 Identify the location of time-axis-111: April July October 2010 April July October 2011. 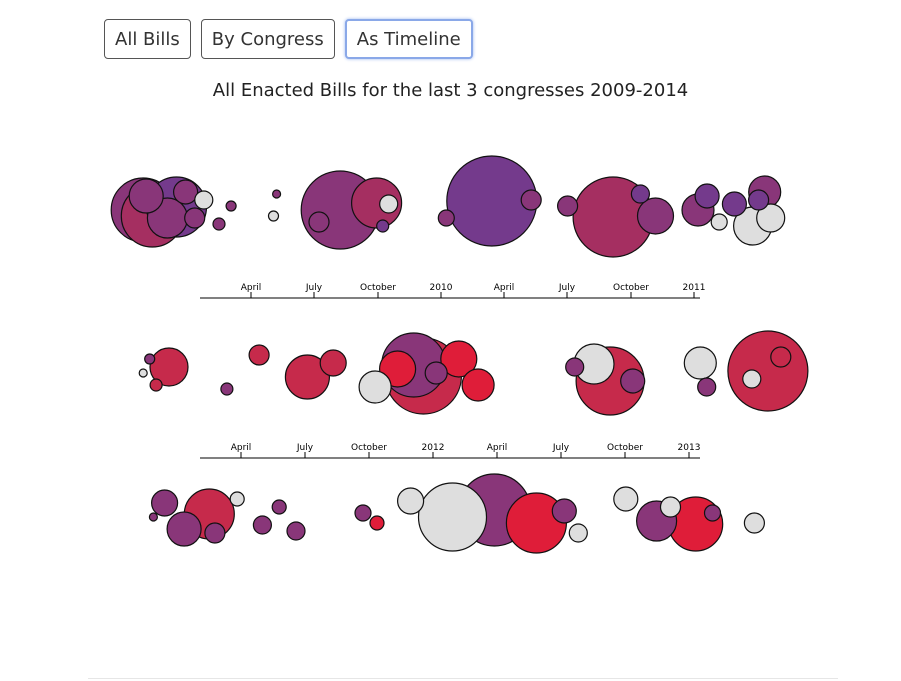
(453, 291).